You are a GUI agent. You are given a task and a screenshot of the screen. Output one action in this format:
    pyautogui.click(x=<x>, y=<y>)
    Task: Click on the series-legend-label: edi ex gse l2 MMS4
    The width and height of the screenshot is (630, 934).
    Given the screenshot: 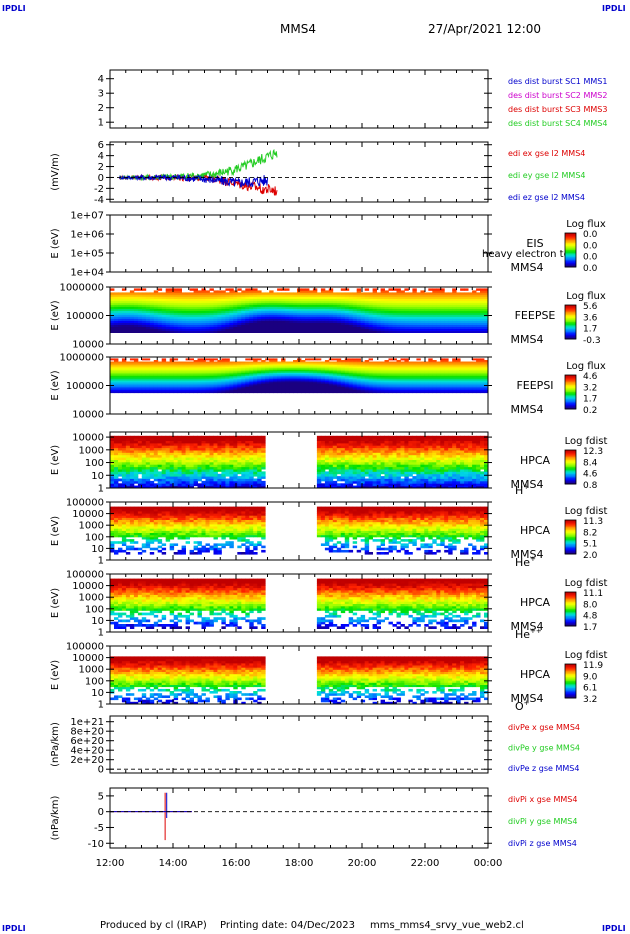 What is the action you would take?
    pyautogui.click(x=546, y=153)
    